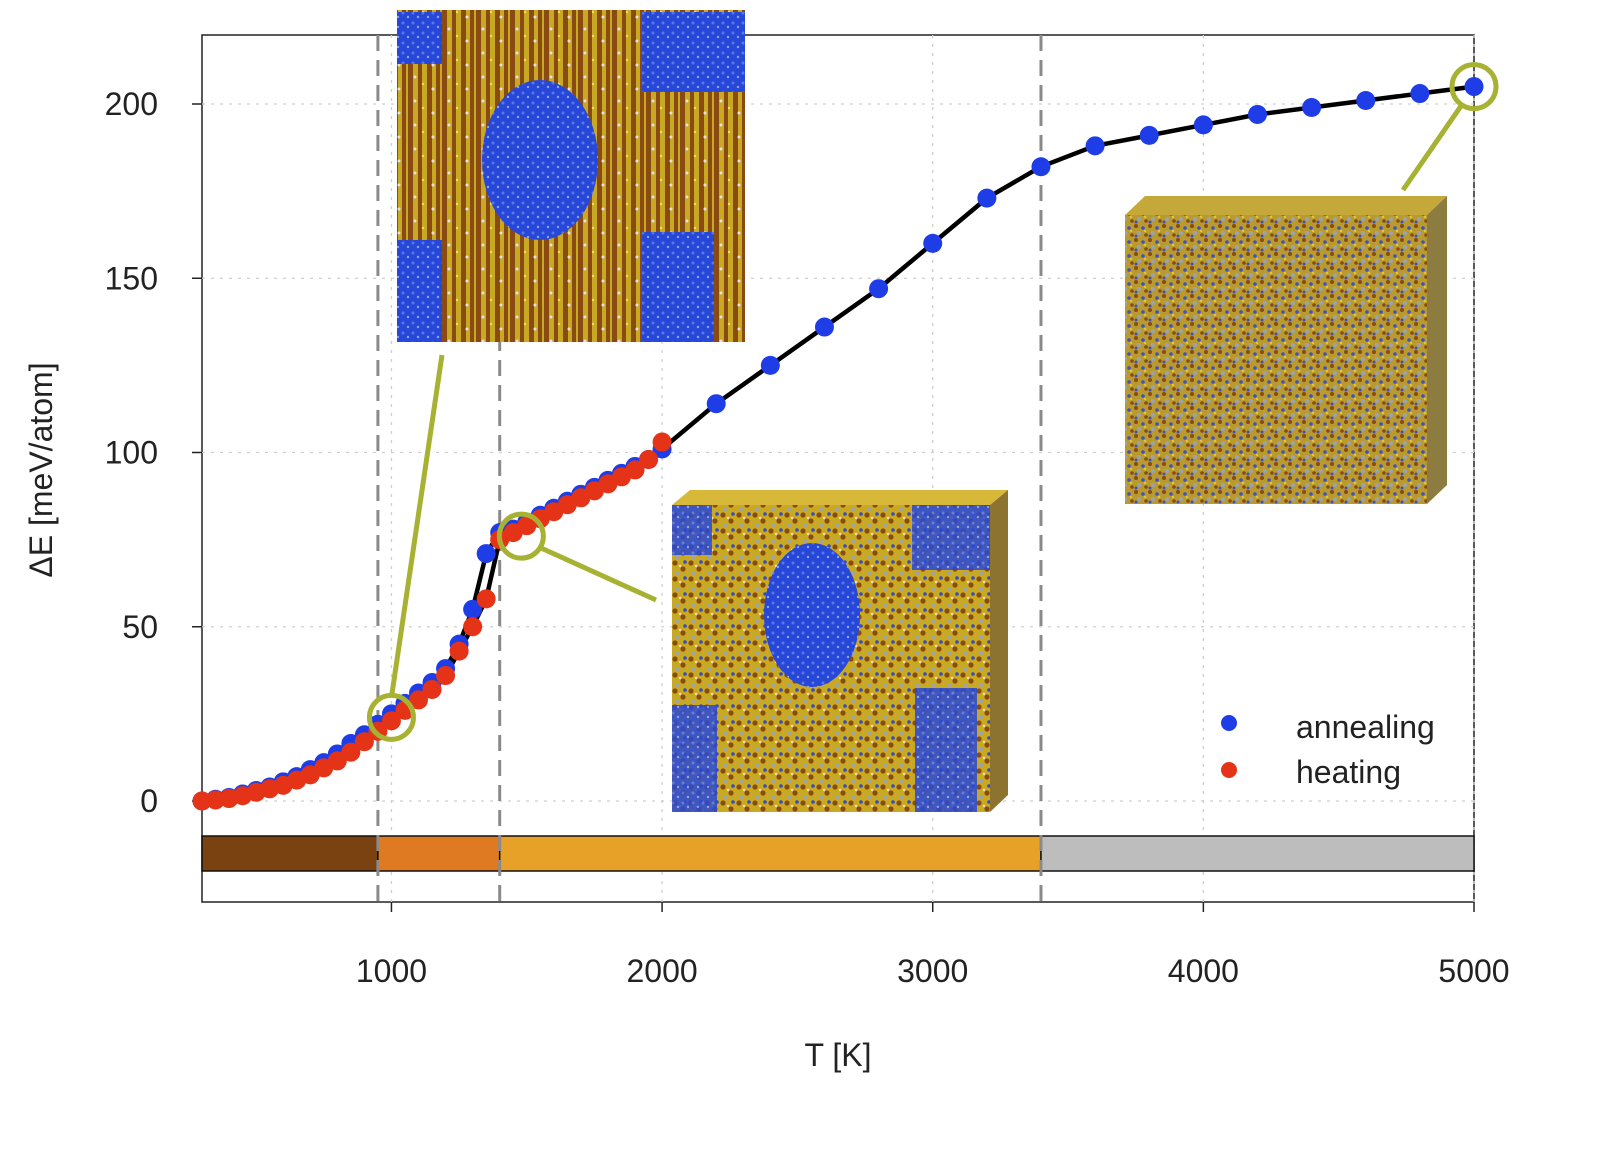  I want to click on connector-1480K, so click(599, 574).